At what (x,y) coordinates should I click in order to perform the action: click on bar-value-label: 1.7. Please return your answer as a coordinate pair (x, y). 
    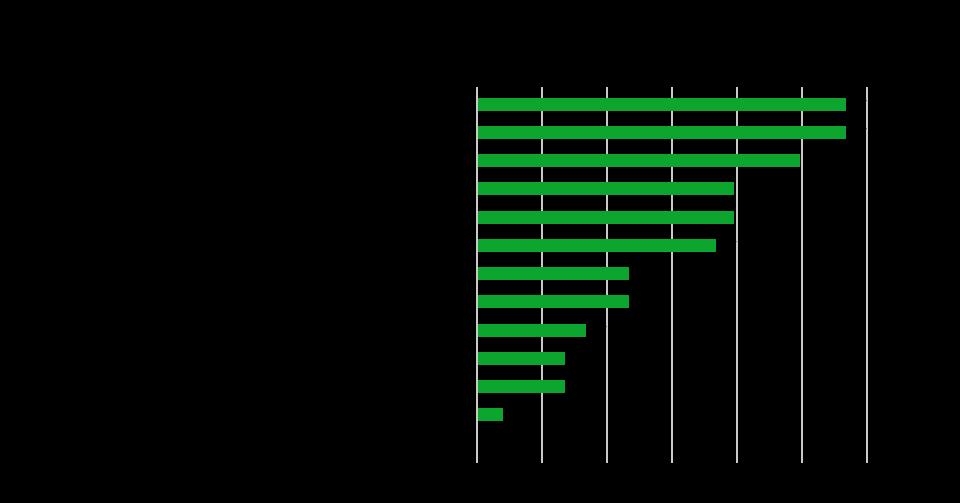
    Looking at the image, I should click on (598, 330).